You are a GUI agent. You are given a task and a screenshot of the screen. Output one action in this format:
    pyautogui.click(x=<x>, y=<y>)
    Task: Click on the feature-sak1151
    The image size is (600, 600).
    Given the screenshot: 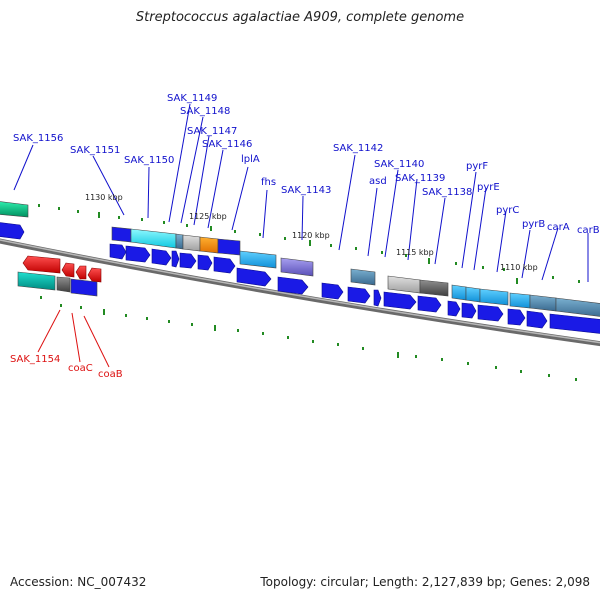 What is the action you would take?
    pyautogui.click(x=121, y=234)
    